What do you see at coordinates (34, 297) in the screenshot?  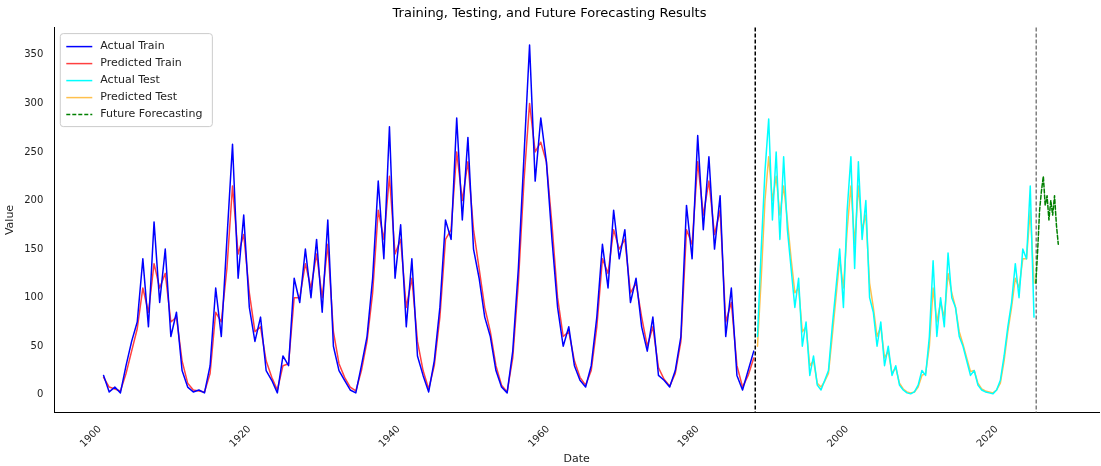 I see `y-tick-label: 100` at bounding box center [34, 297].